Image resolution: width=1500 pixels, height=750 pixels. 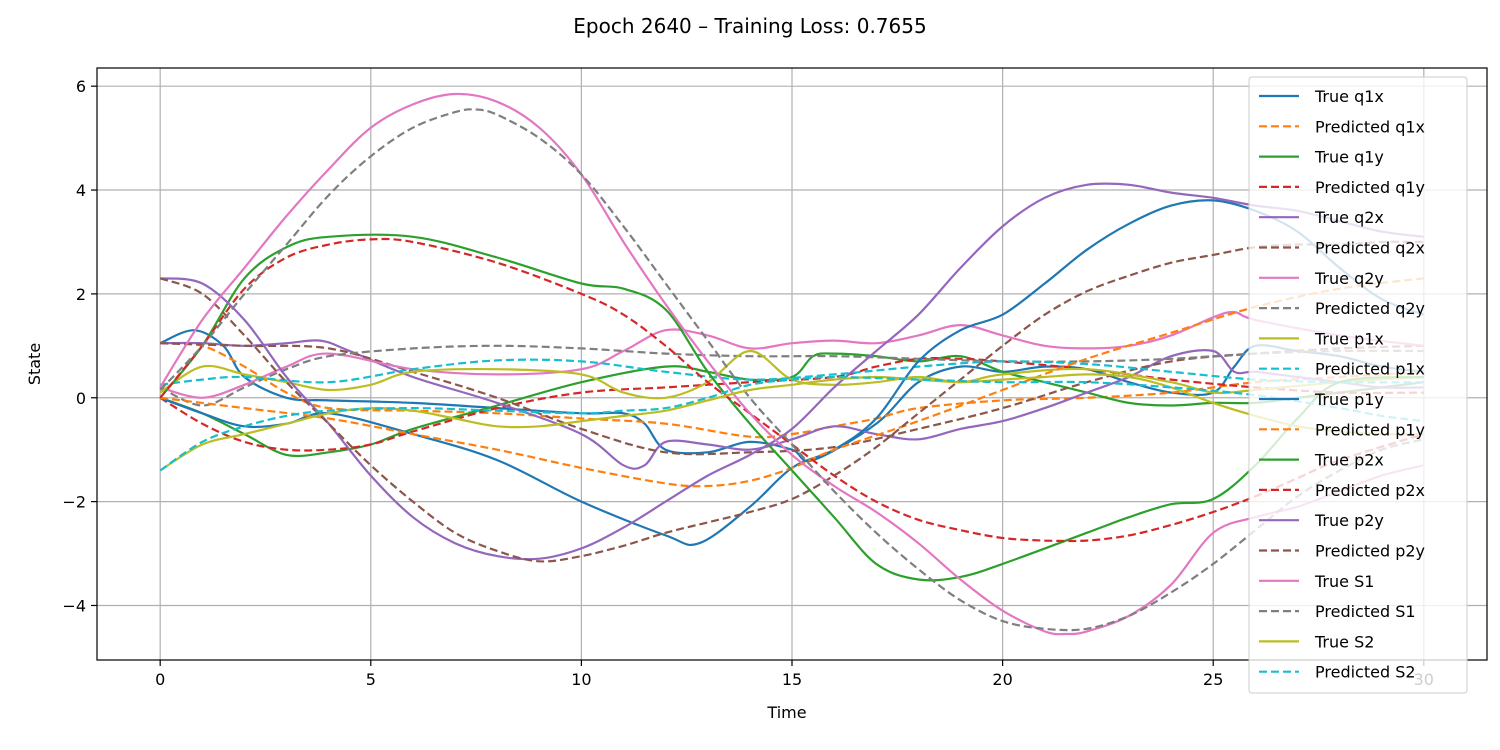 What do you see at coordinates (1344, 641) in the screenshot?
I see `legend-label-true-s2: True S2` at bounding box center [1344, 641].